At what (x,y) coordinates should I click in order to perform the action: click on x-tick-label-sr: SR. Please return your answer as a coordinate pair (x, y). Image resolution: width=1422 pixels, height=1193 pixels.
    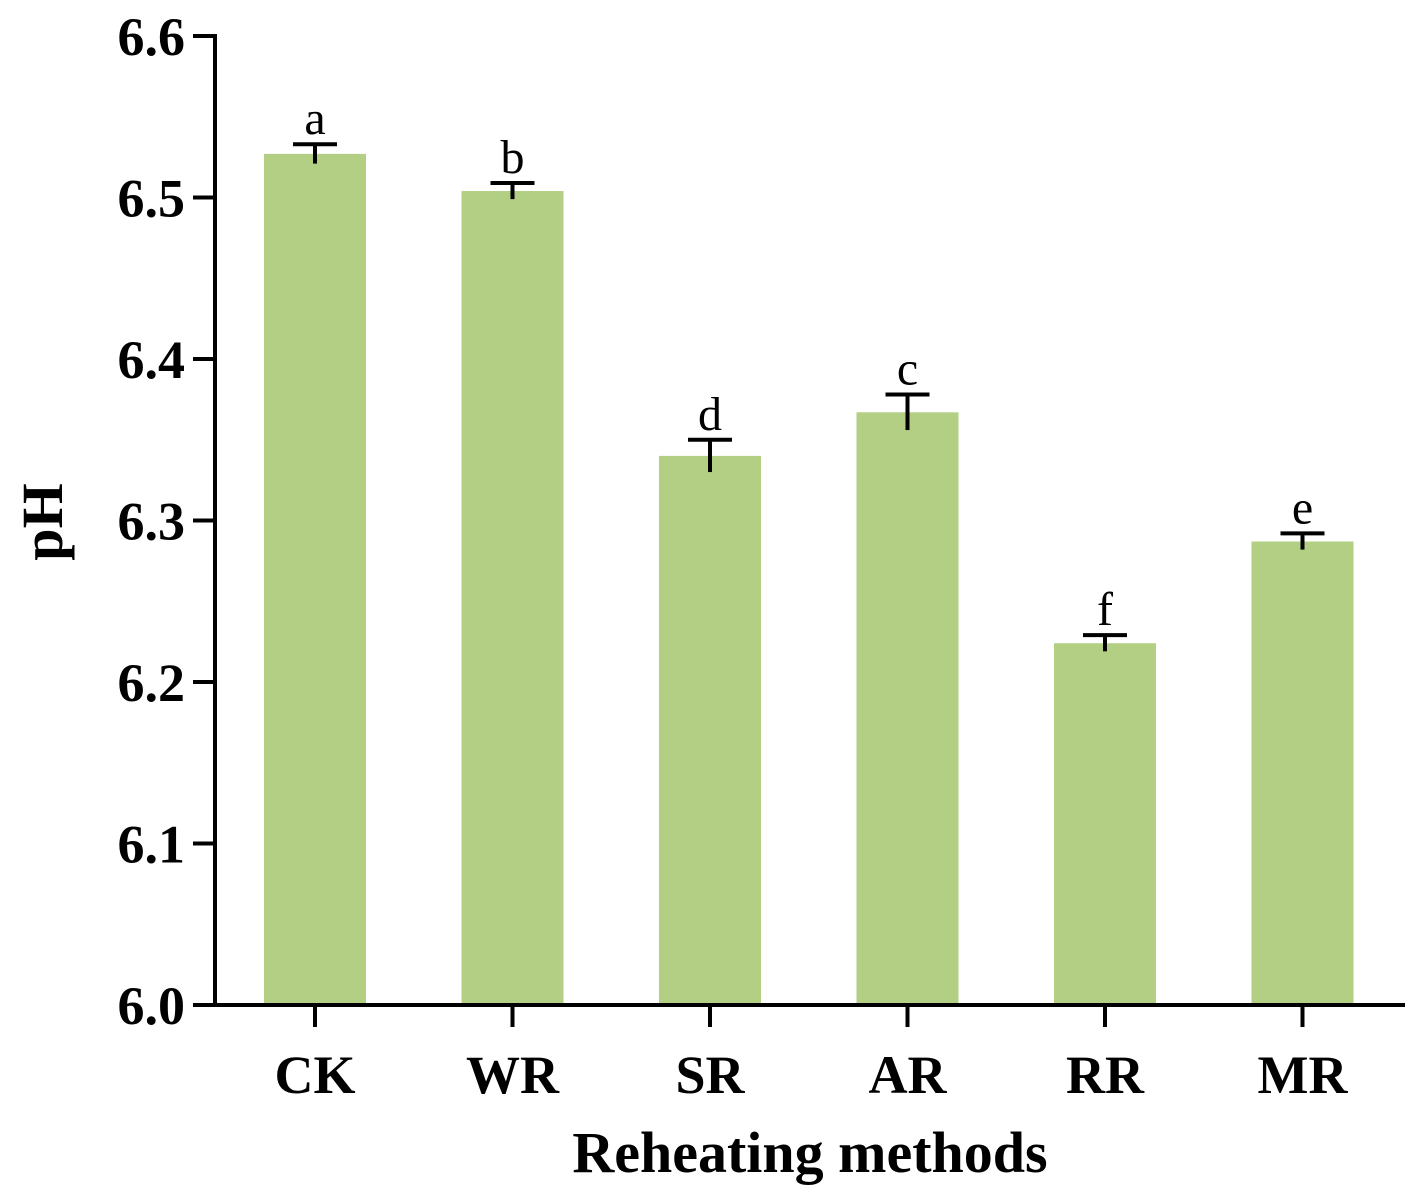
    Looking at the image, I should click on (710, 1075).